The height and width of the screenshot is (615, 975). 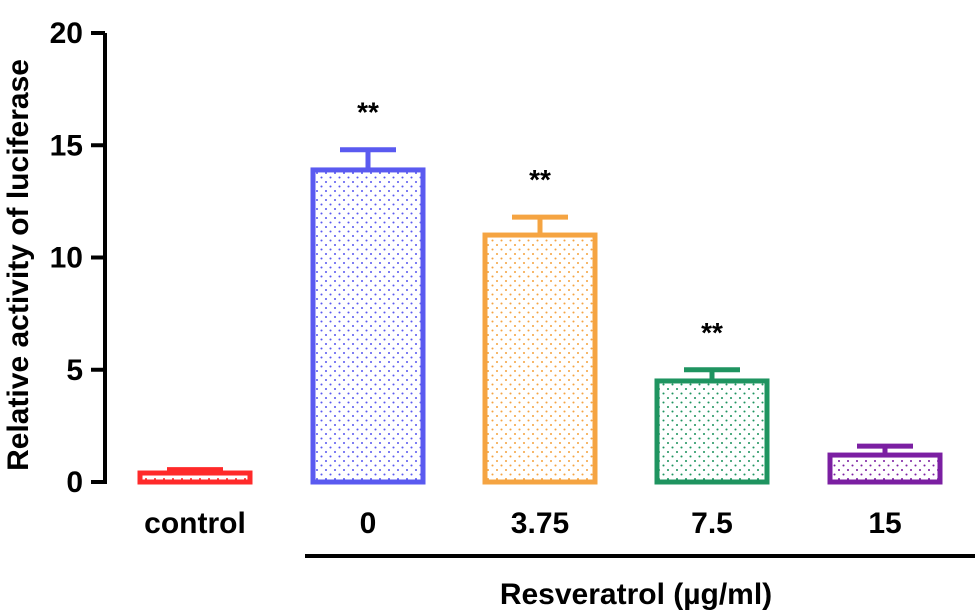 I want to click on x-tick-label: 7.5, so click(x=712, y=523).